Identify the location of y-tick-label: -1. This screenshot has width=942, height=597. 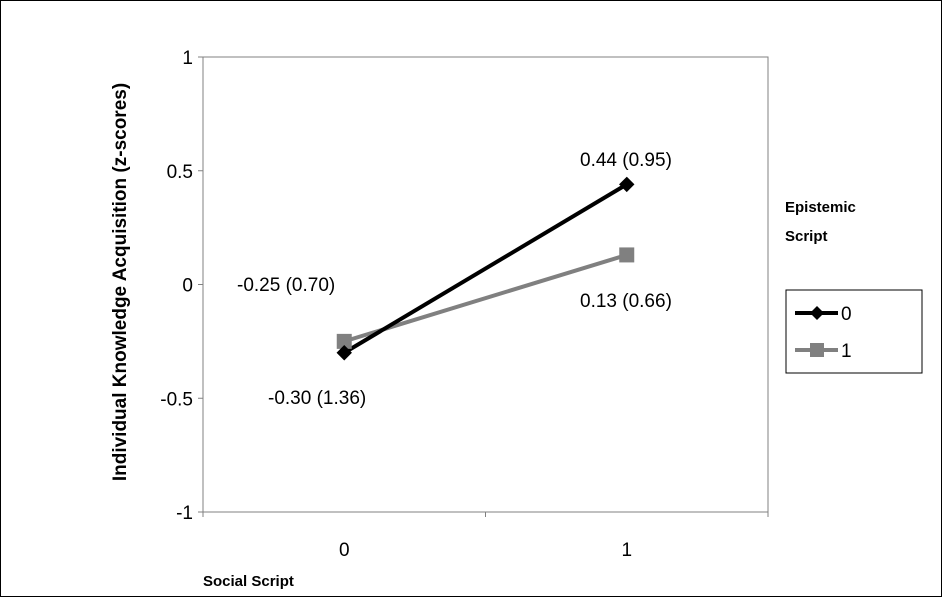
(184, 513).